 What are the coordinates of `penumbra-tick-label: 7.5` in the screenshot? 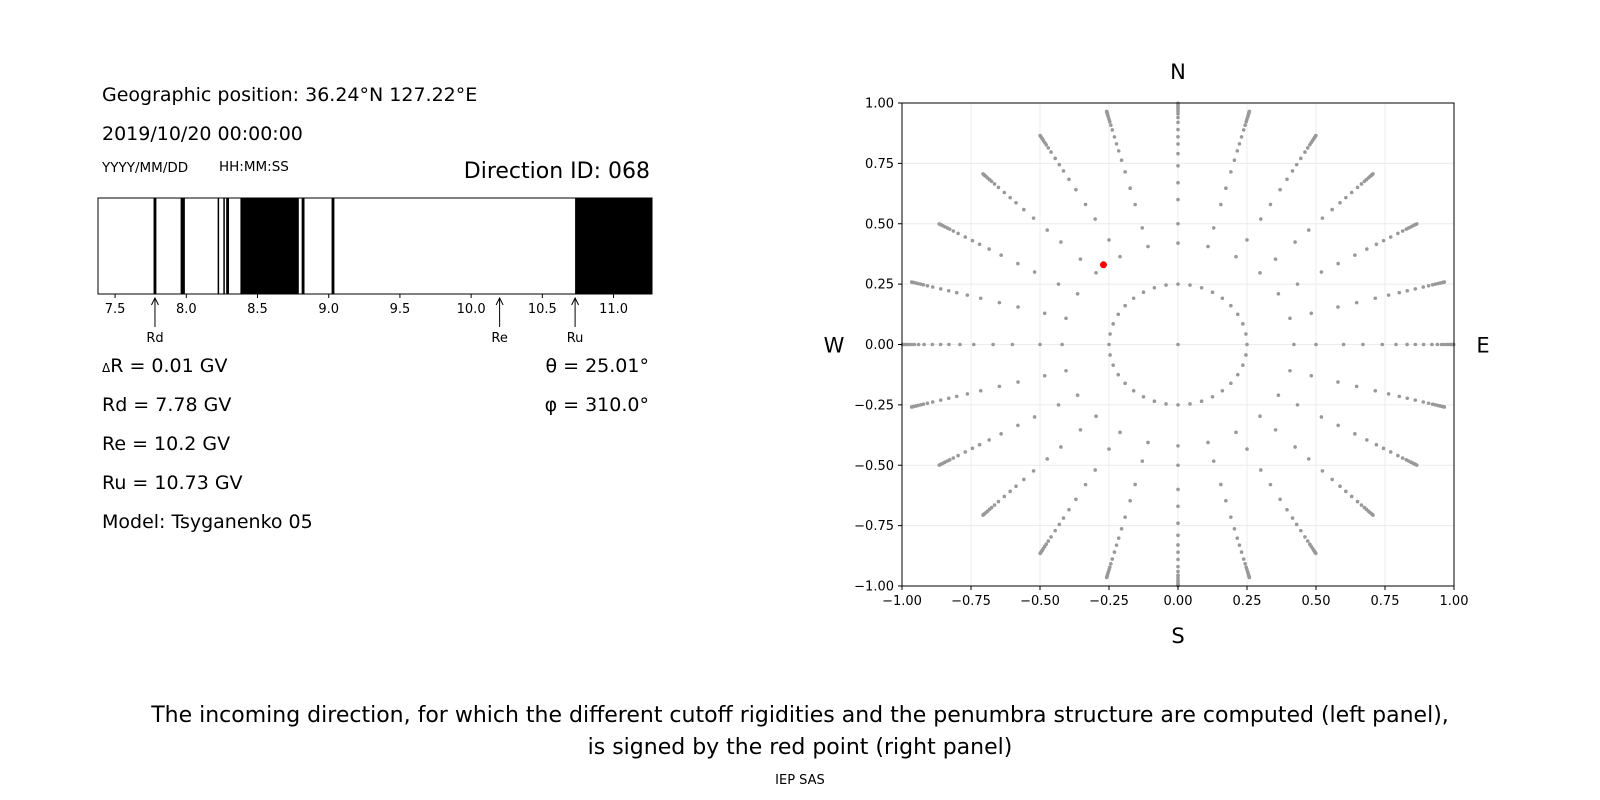 It's located at (115, 309).